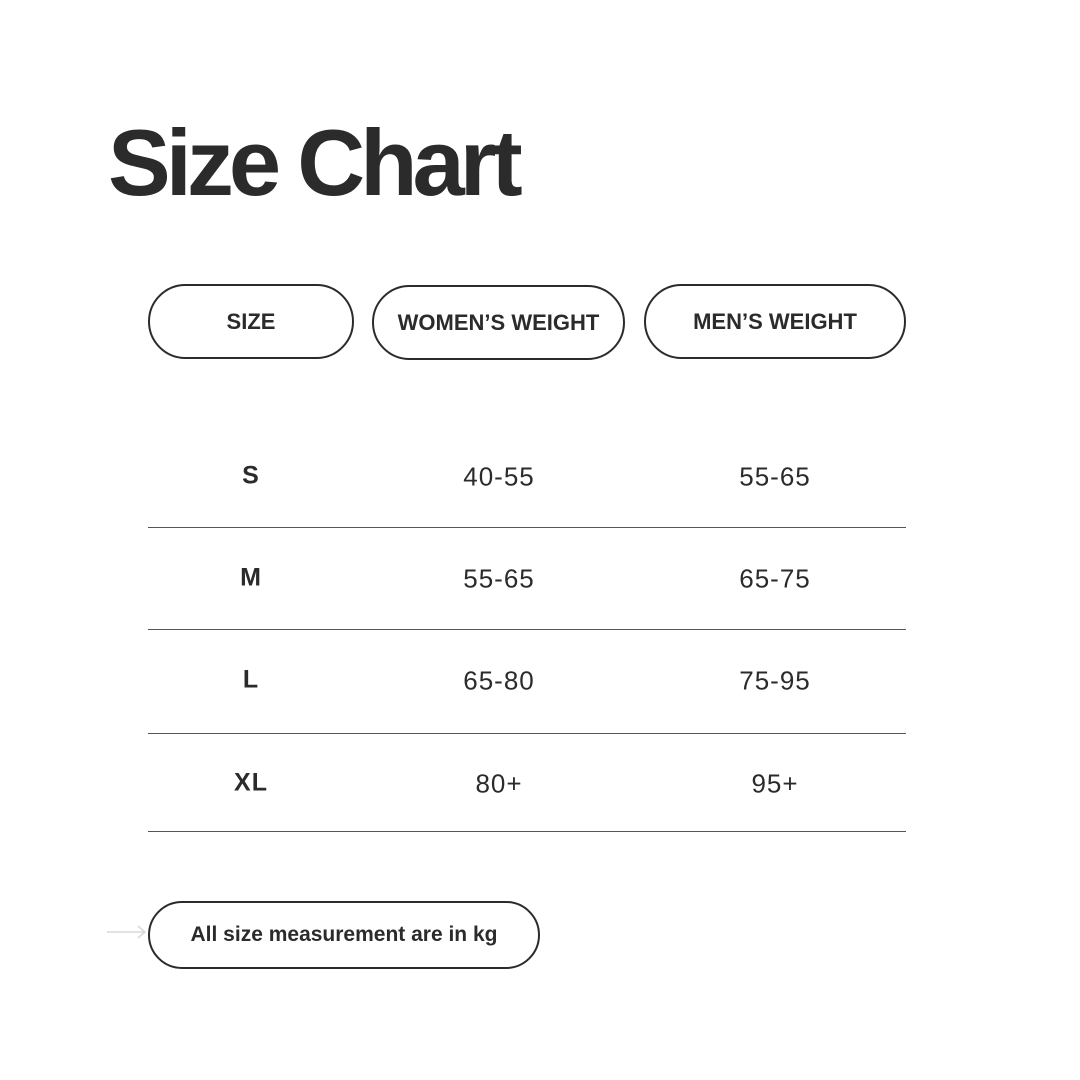 This screenshot has height=1080, width=1080. Describe the element at coordinates (127, 932) in the screenshot. I see `arrow-right-icon` at that location.